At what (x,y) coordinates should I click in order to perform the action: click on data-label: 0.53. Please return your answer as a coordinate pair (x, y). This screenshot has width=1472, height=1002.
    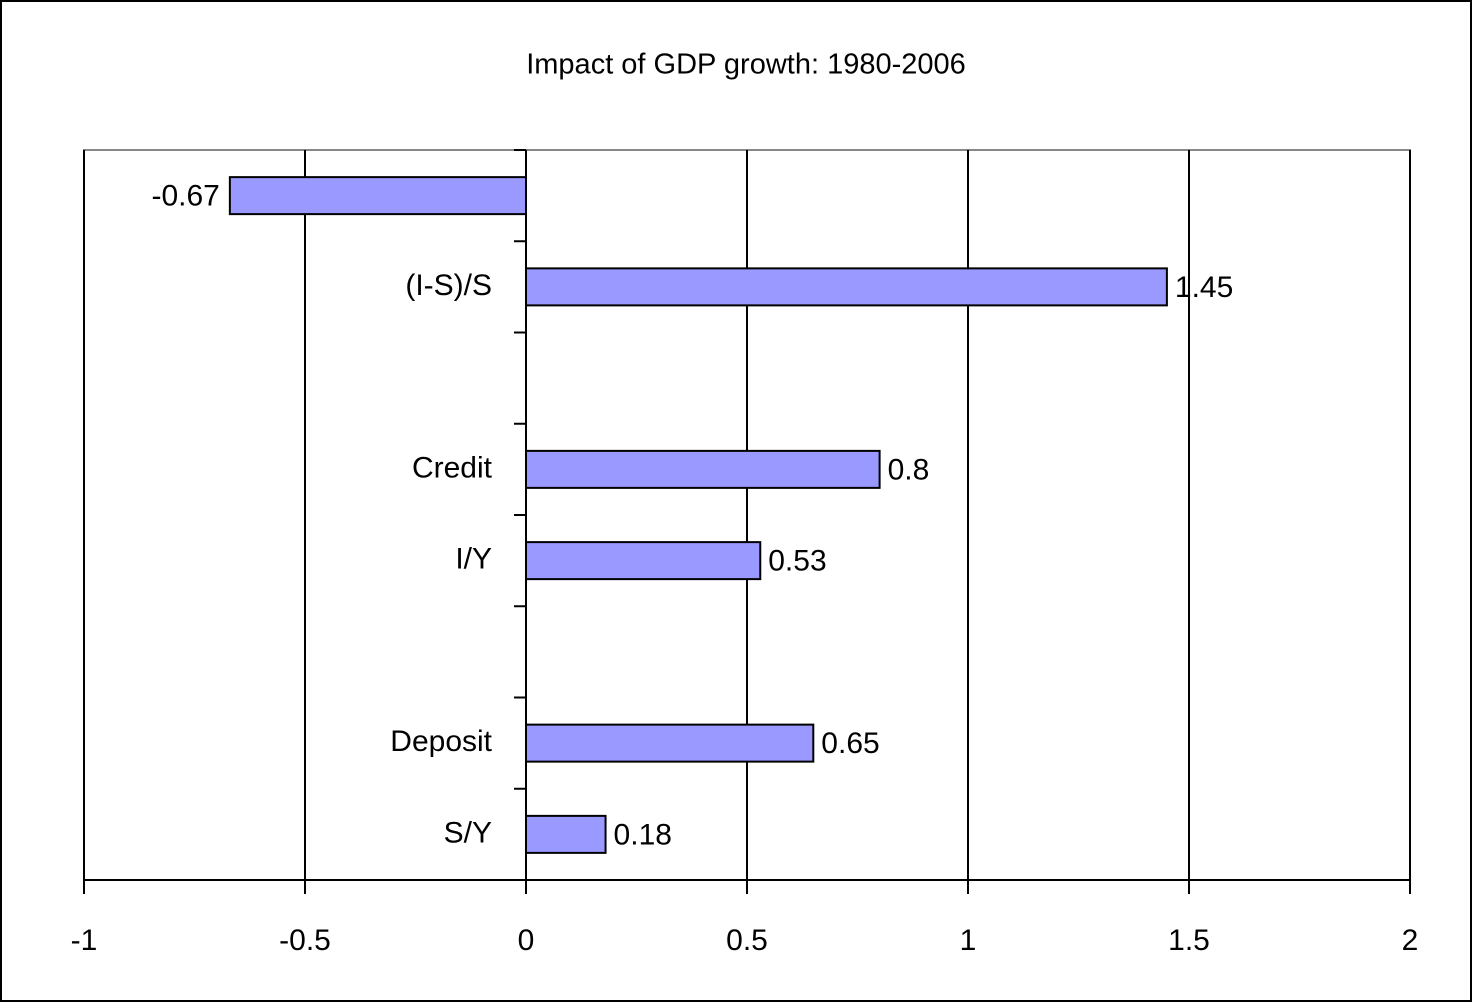
    Looking at the image, I should click on (797, 561).